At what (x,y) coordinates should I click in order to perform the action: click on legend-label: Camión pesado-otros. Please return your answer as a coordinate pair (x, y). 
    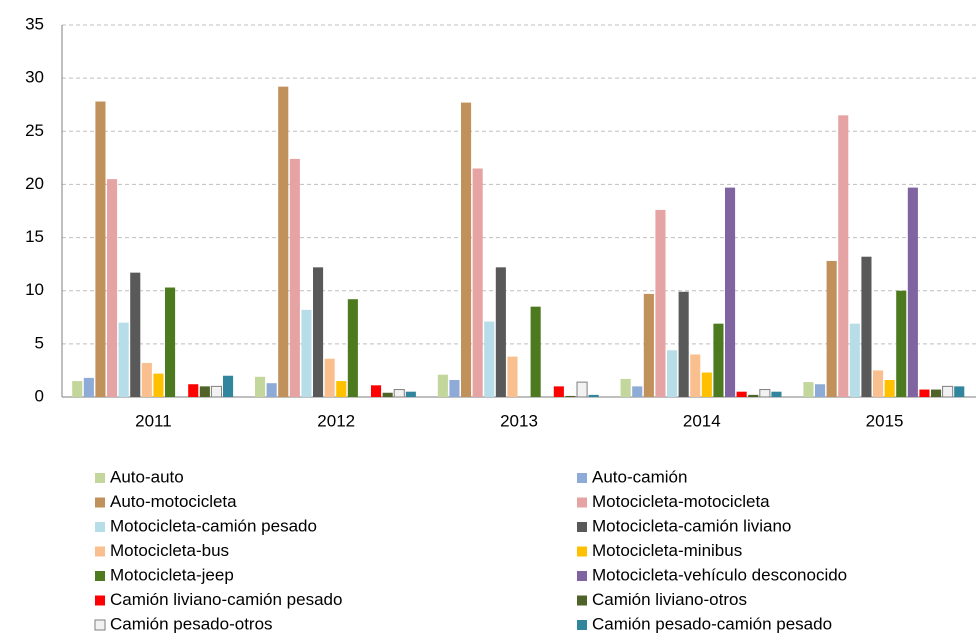
    Looking at the image, I should click on (191, 623).